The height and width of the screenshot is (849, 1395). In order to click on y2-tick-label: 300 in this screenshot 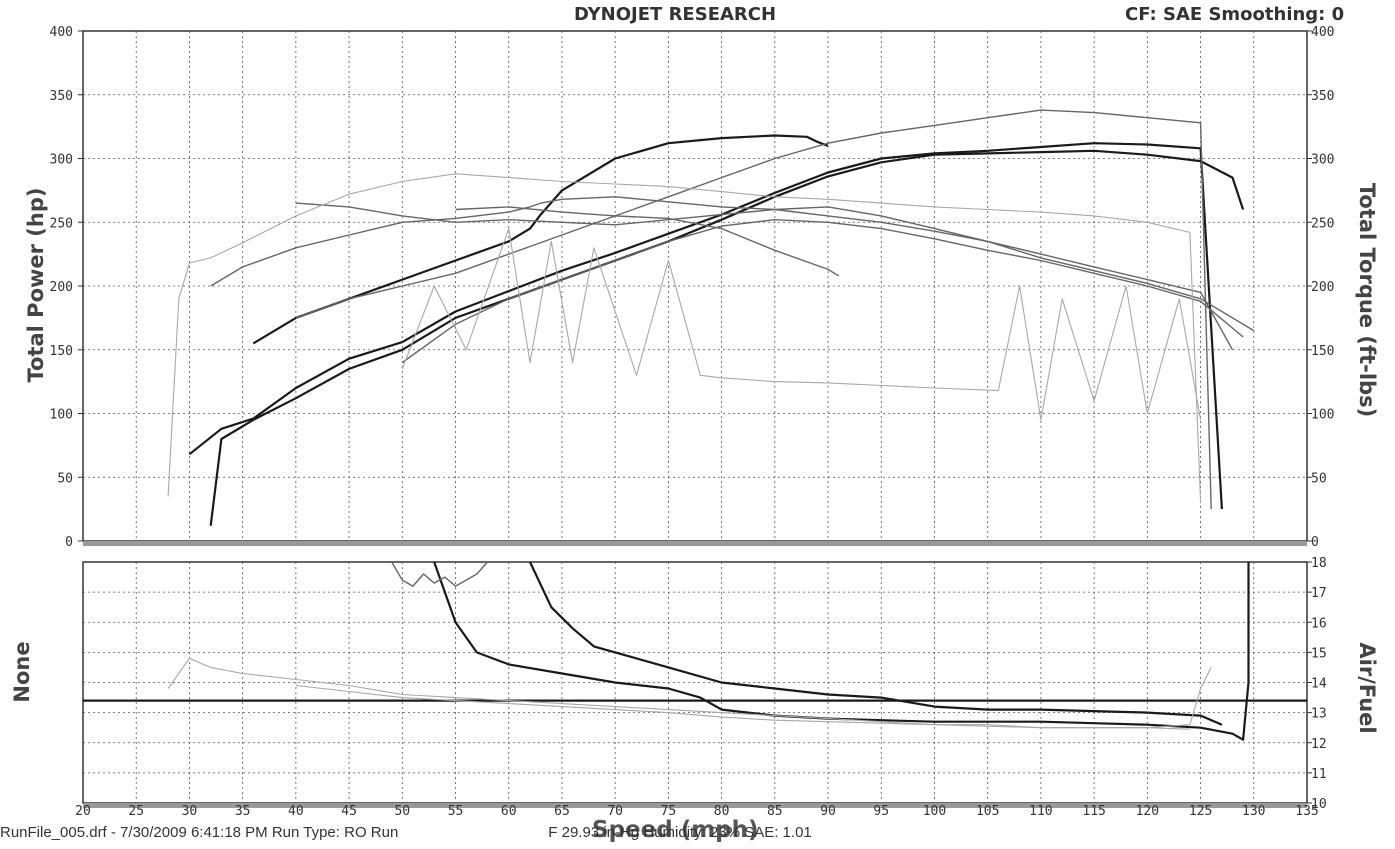, I will do `click(1322, 160)`.